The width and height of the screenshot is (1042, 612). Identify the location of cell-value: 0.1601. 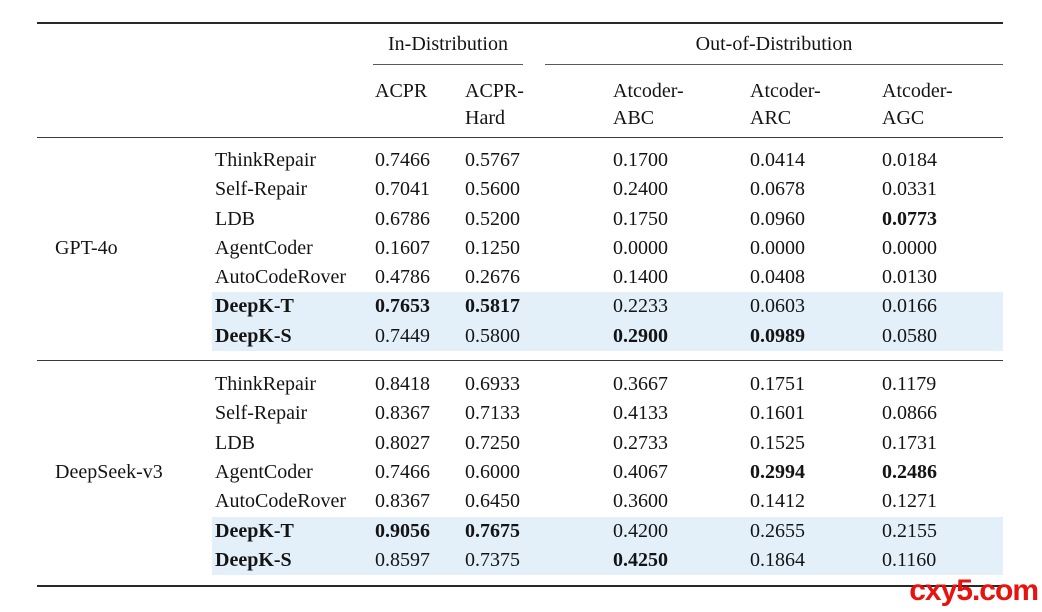
(777, 413).